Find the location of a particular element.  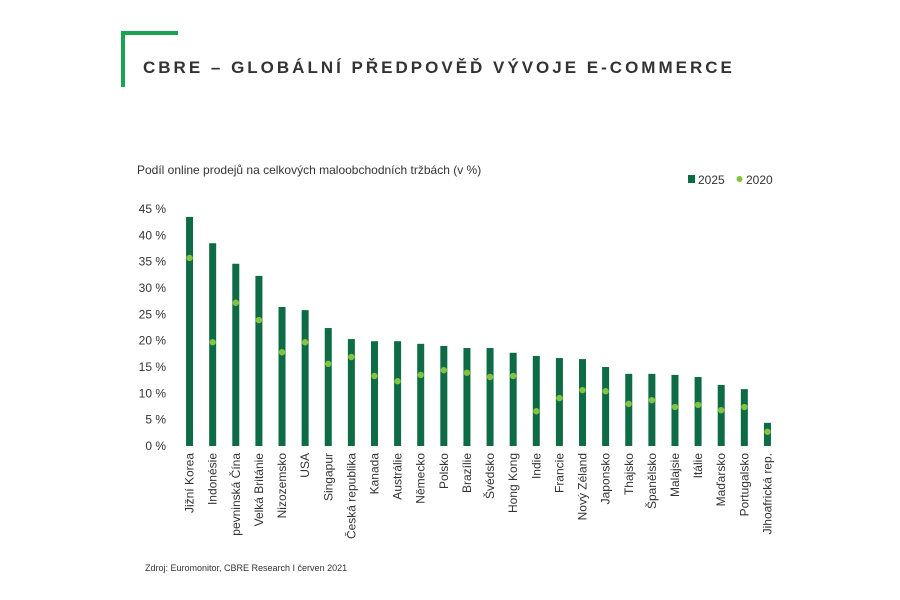

x-tick-label: Thajsko is located at coordinates (629, 474).